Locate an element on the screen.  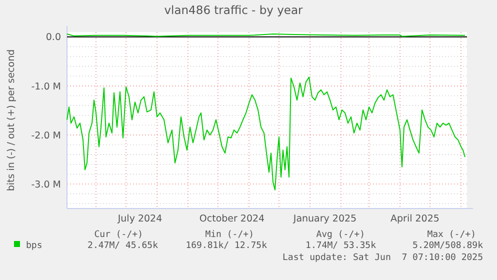
text: Min (-/+) is located at coordinates (229, 235).